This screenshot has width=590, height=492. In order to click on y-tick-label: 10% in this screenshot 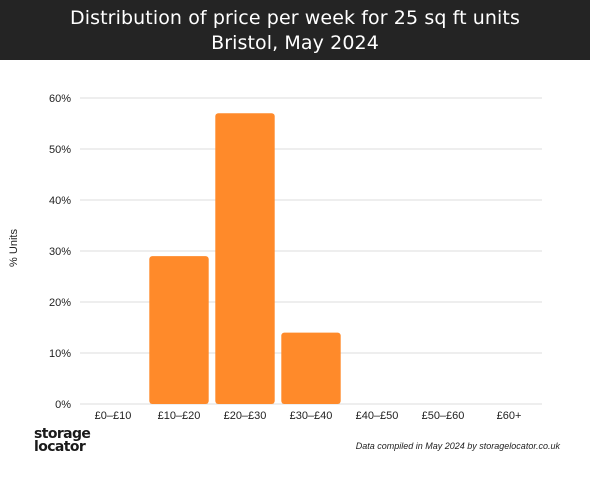, I will do `click(60, 354)`.